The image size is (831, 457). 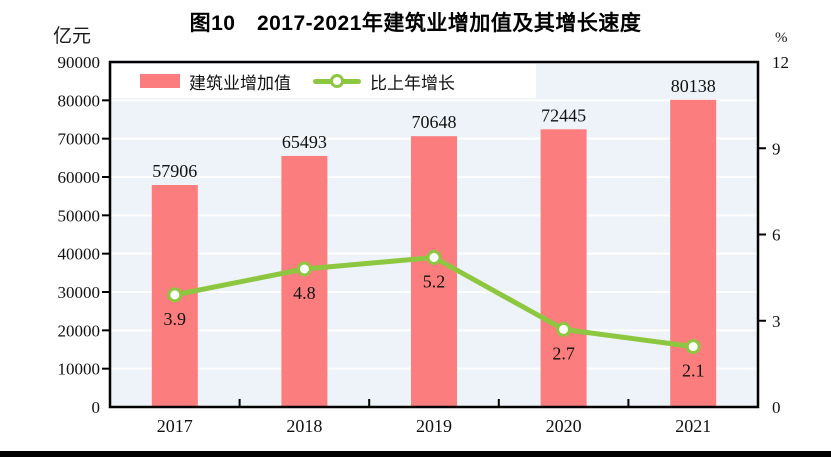 What do you see at coordinates (780, 62) in the screenshot?
I see `y-right-tick-label-12: 12` at bounding box center [780, 62].